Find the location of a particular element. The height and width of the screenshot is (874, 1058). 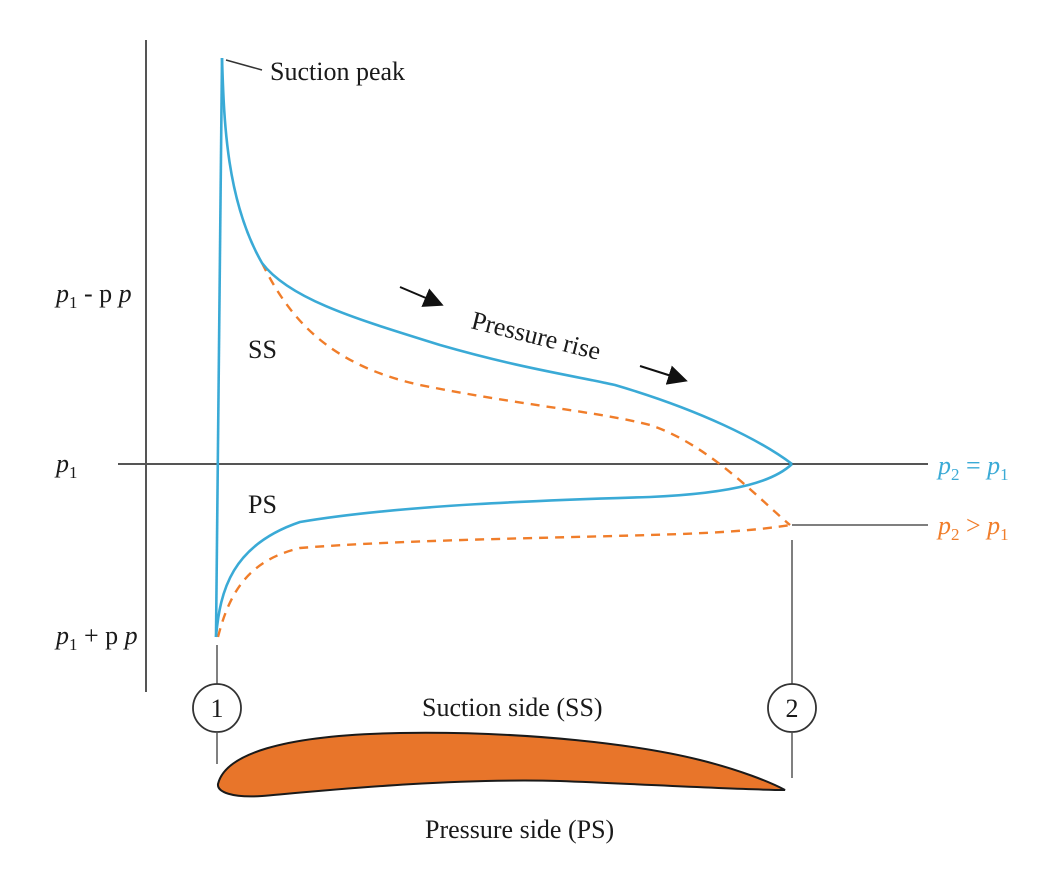

pressure-rise-arrow-right is located at coordinates (663, 375).